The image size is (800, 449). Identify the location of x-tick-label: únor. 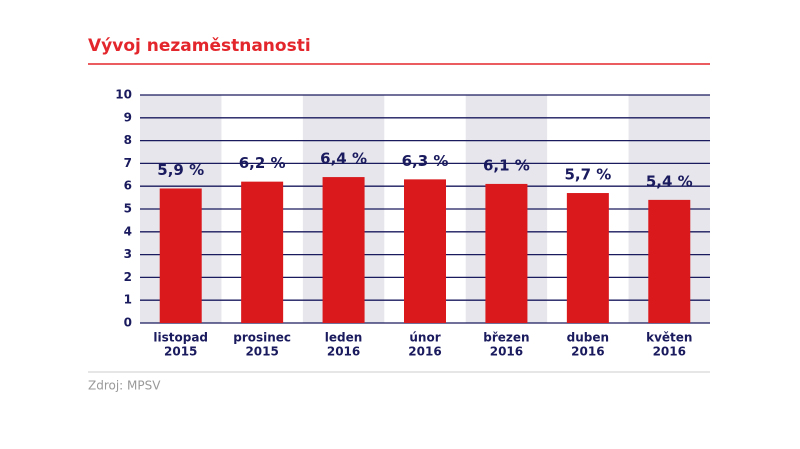
(424, 338).